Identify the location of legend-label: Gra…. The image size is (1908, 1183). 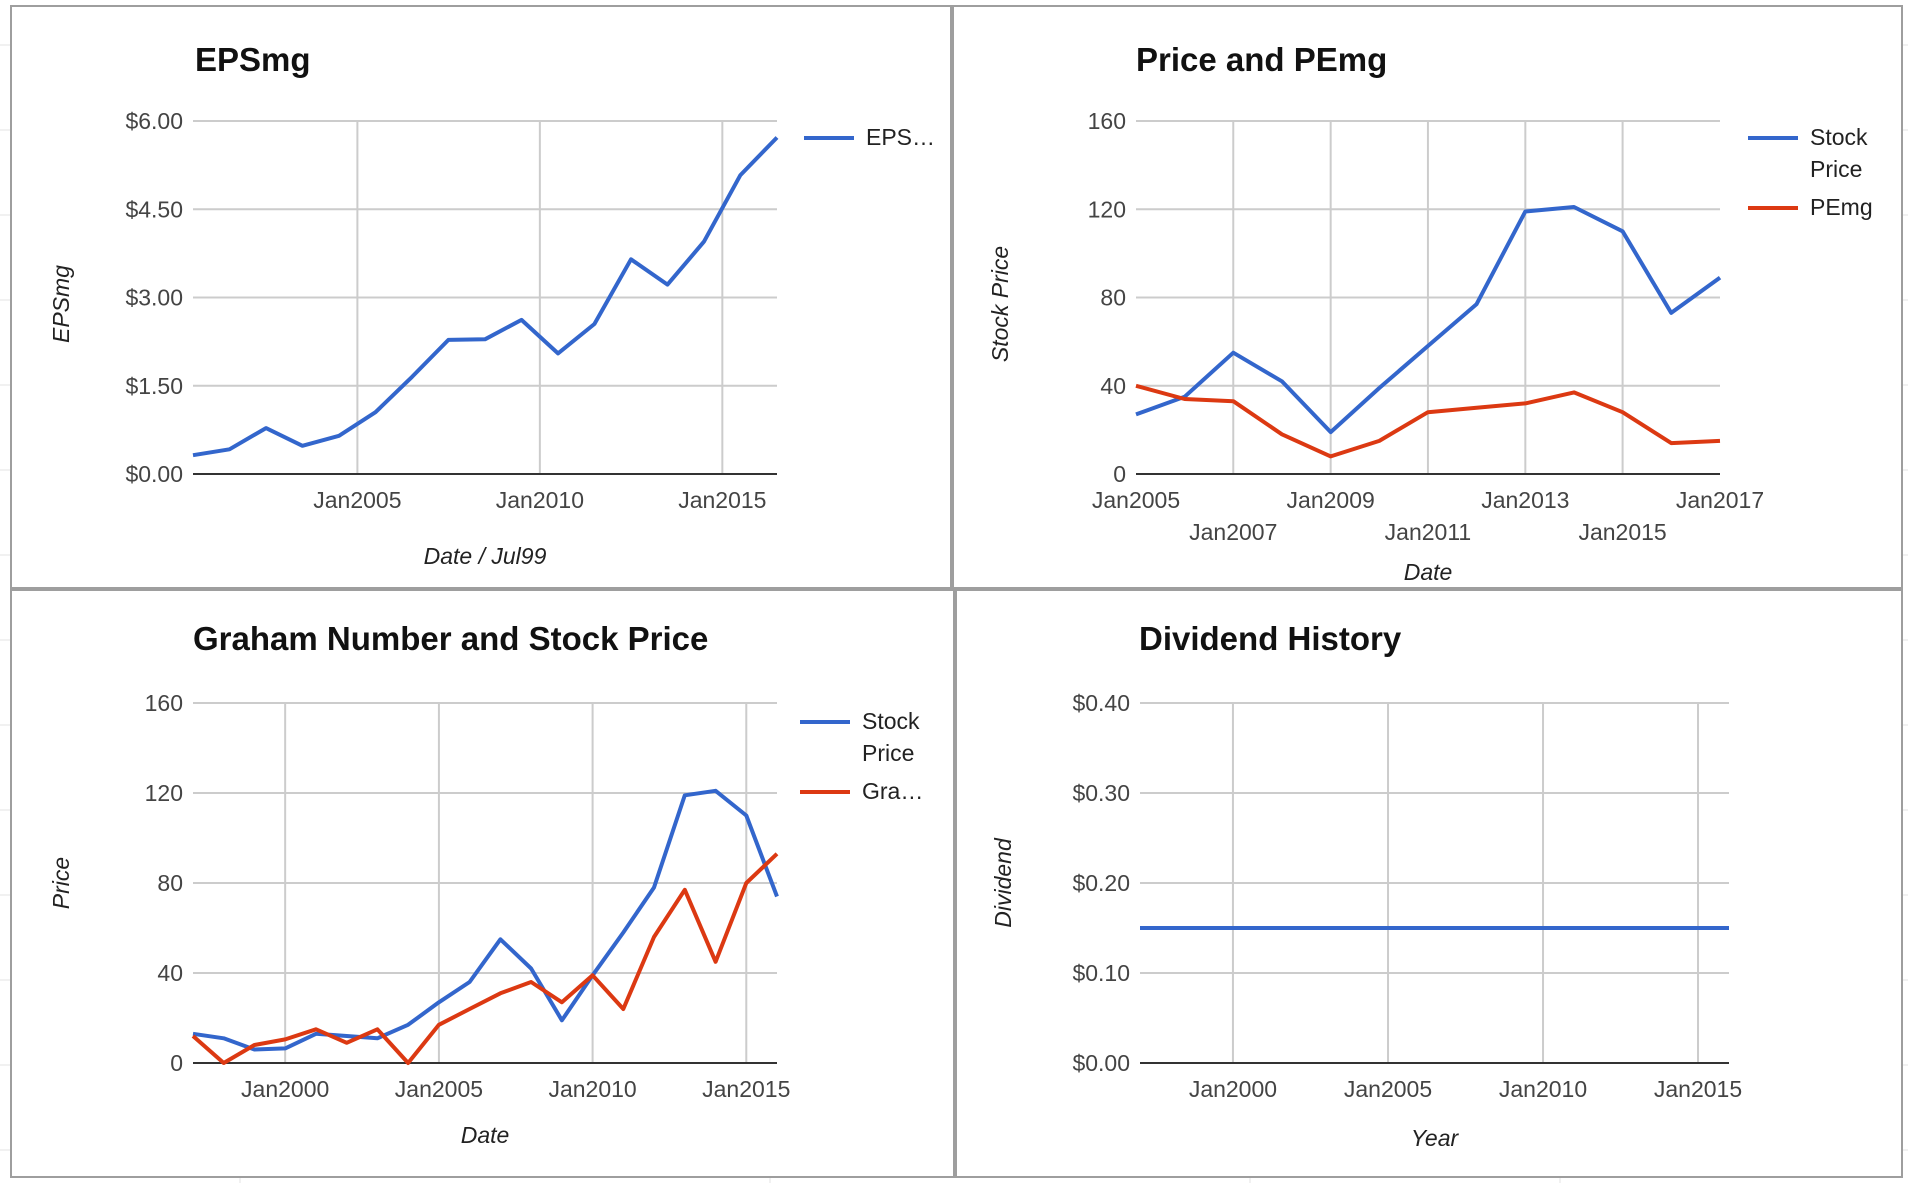
(892, 791).